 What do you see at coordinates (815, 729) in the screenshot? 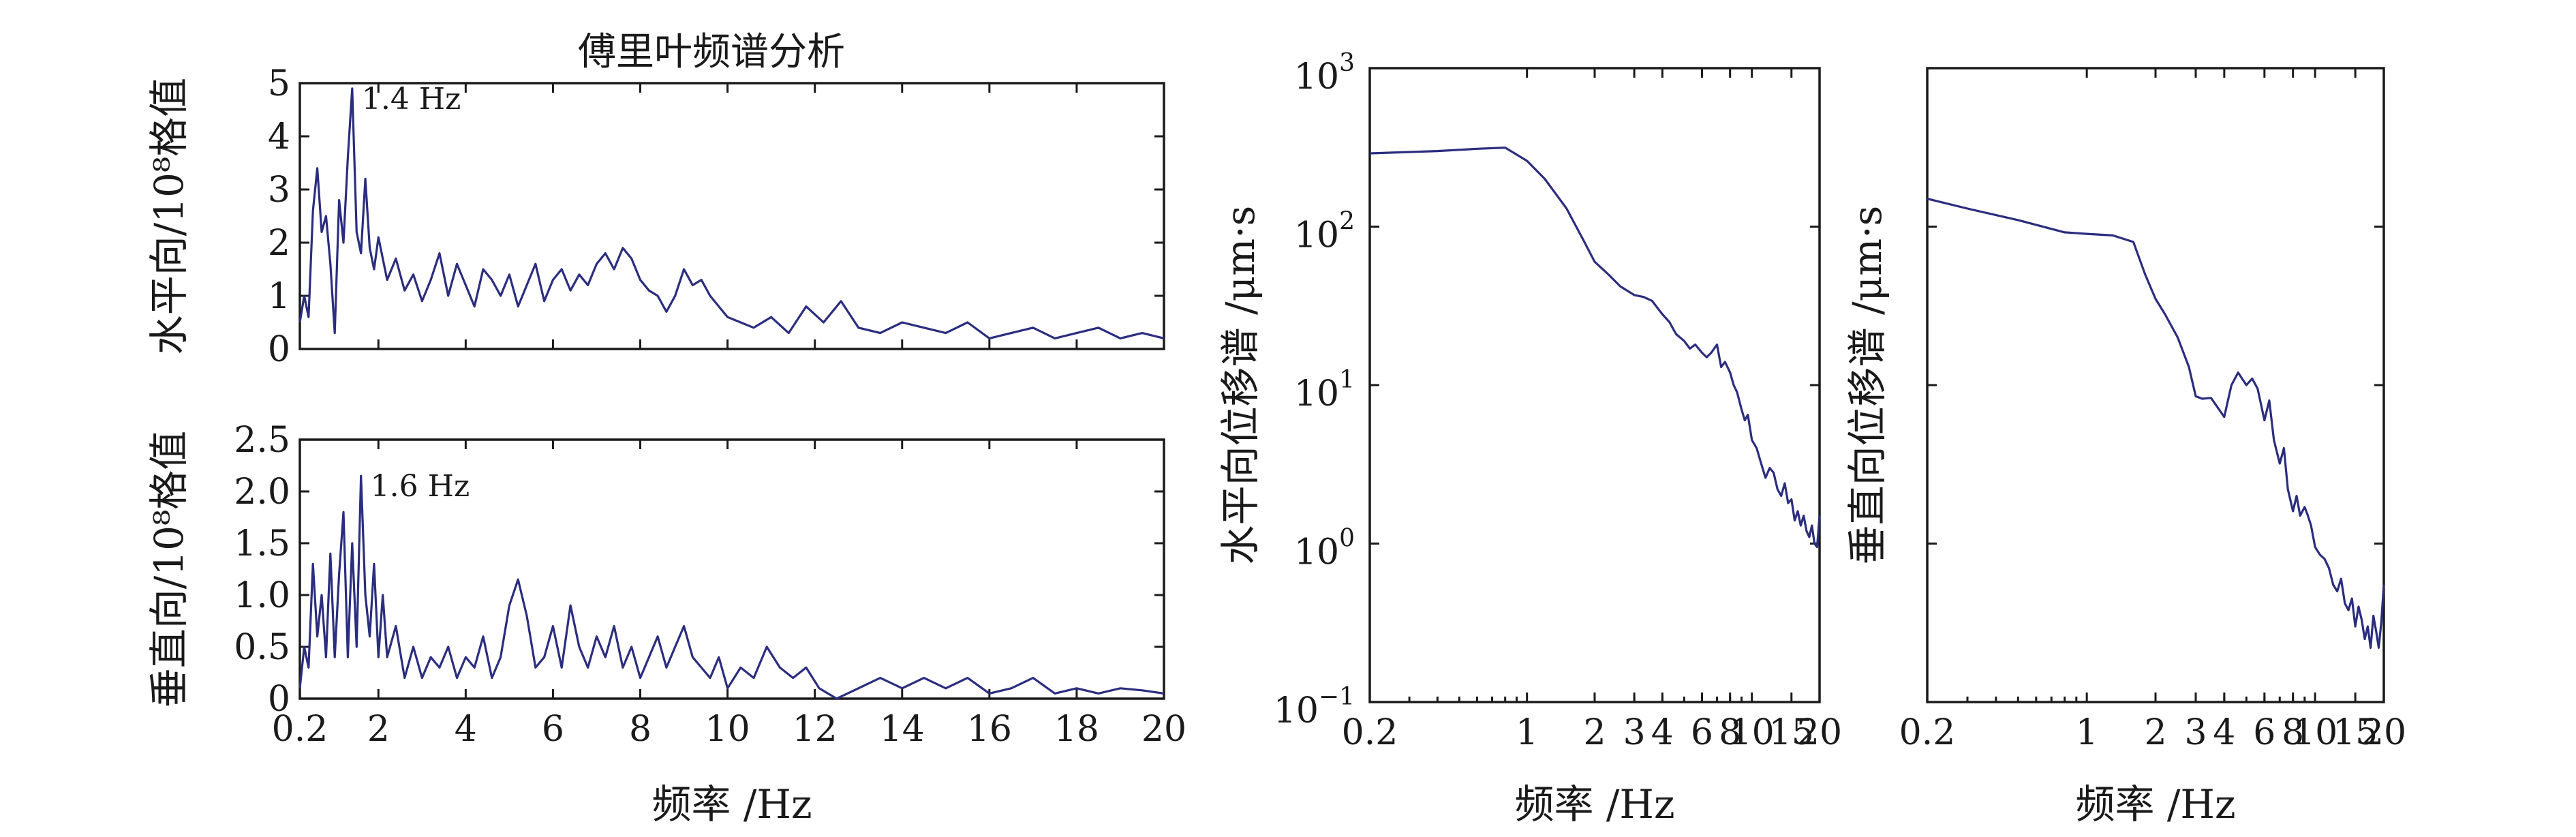
I see `x-tick-label: 12` at bounding box center [815, 729].